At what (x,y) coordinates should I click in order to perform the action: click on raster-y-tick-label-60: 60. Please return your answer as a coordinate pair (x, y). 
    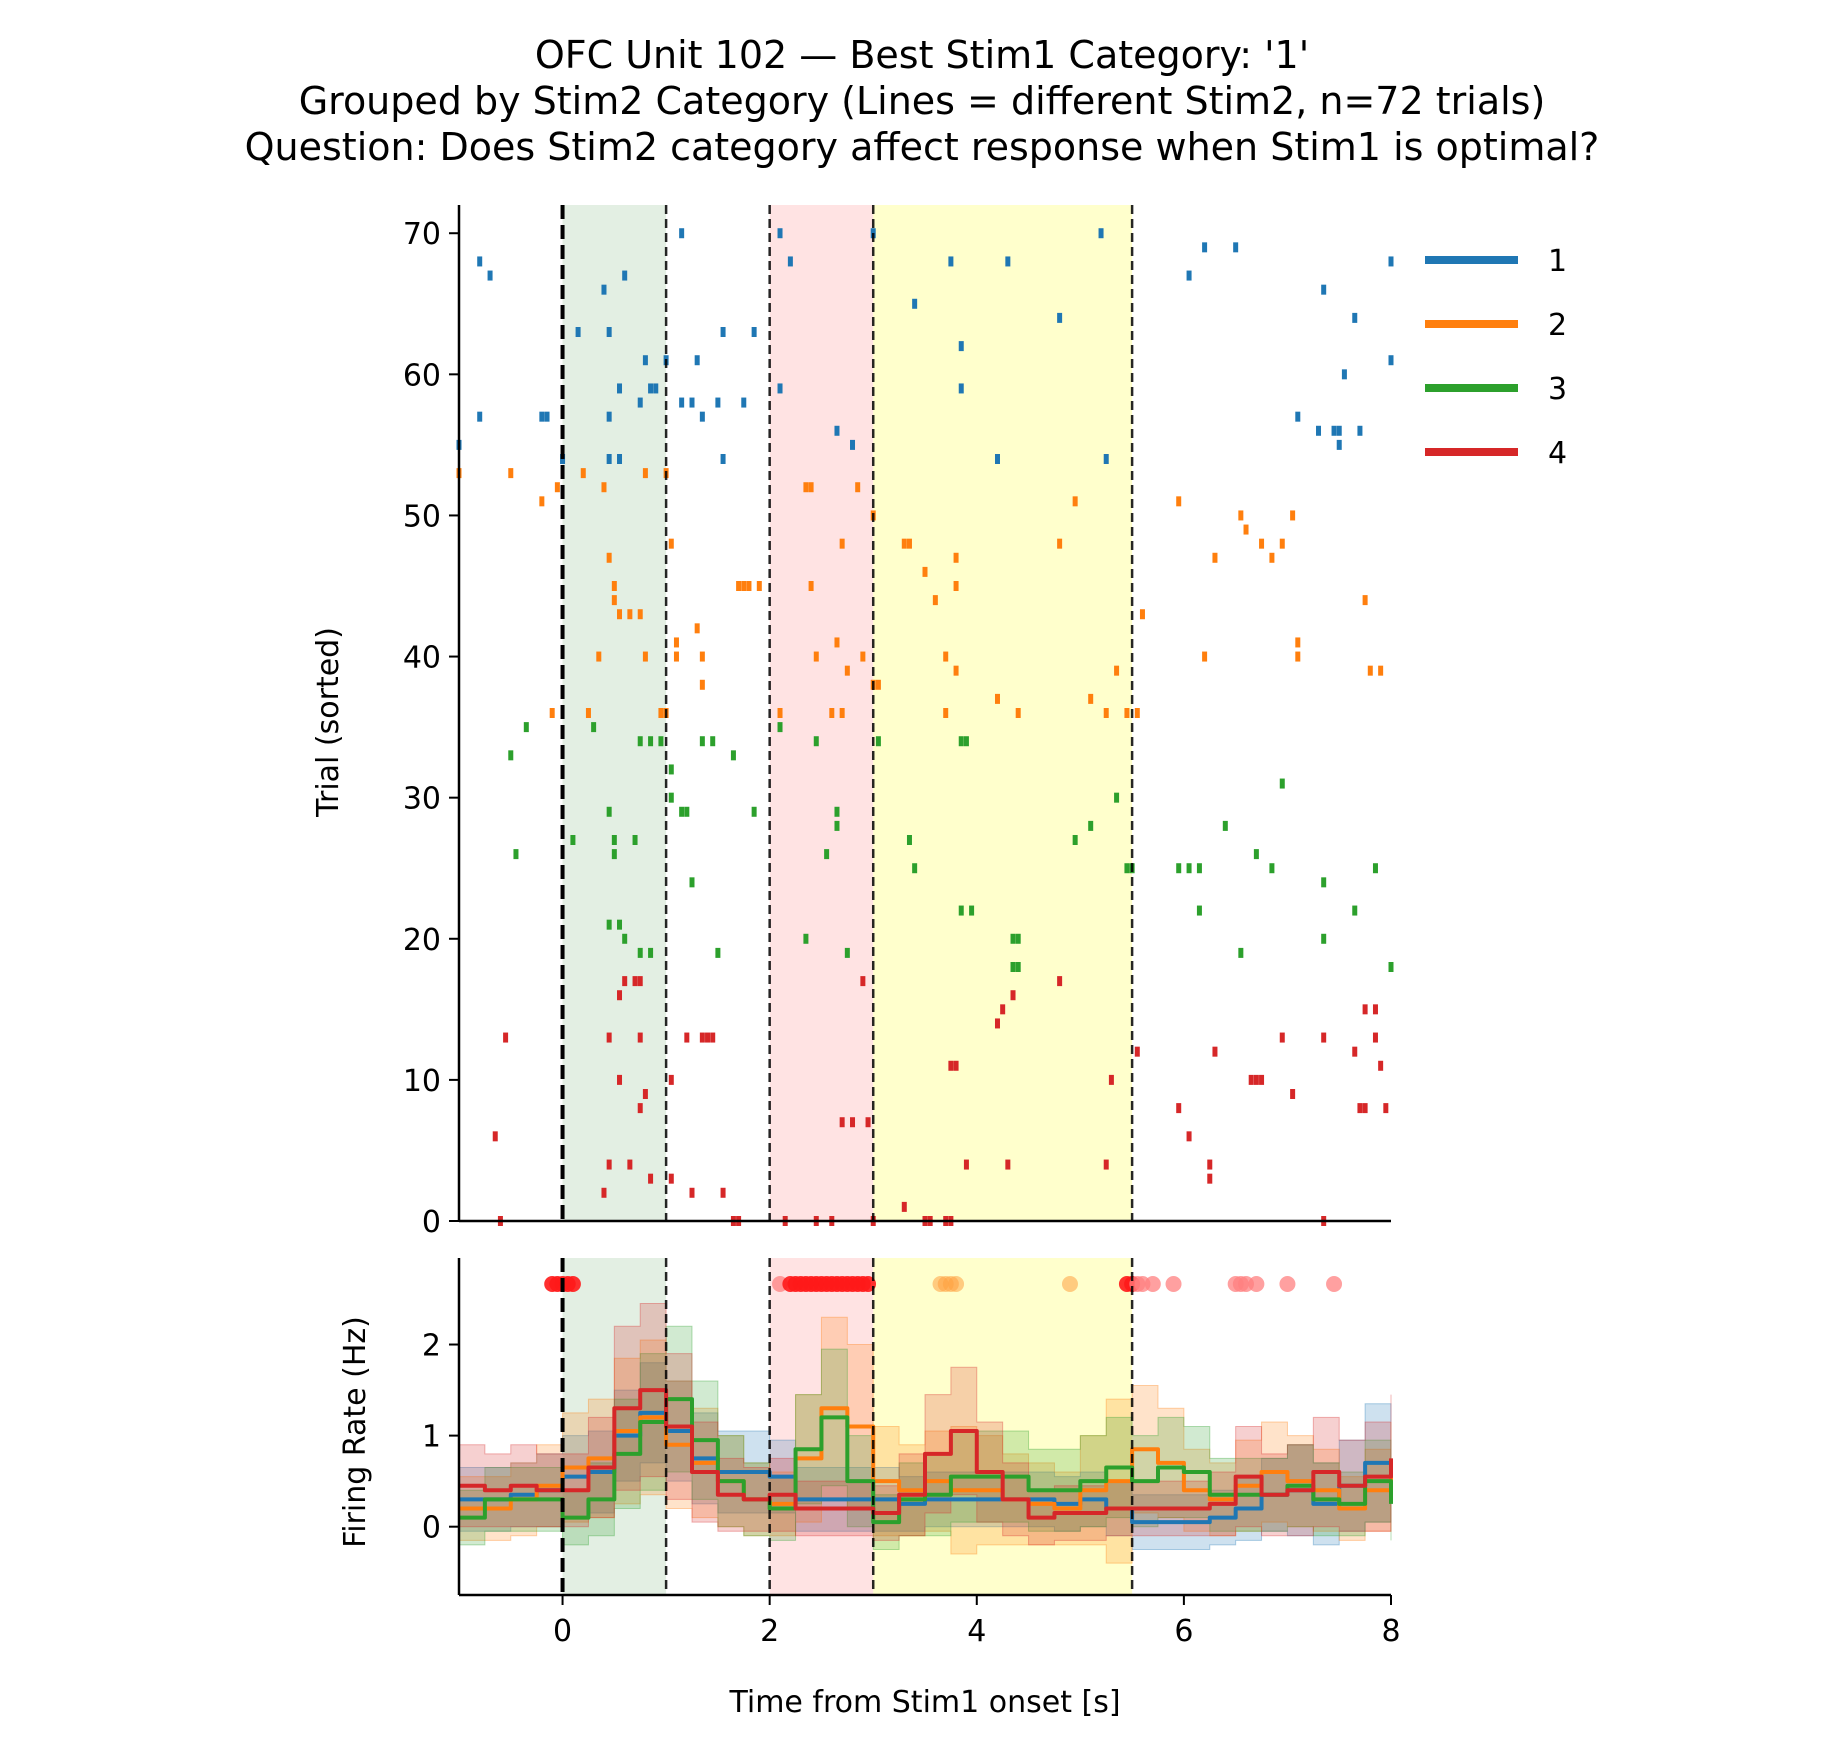
    Looking at the image, I should click on (422, 375).